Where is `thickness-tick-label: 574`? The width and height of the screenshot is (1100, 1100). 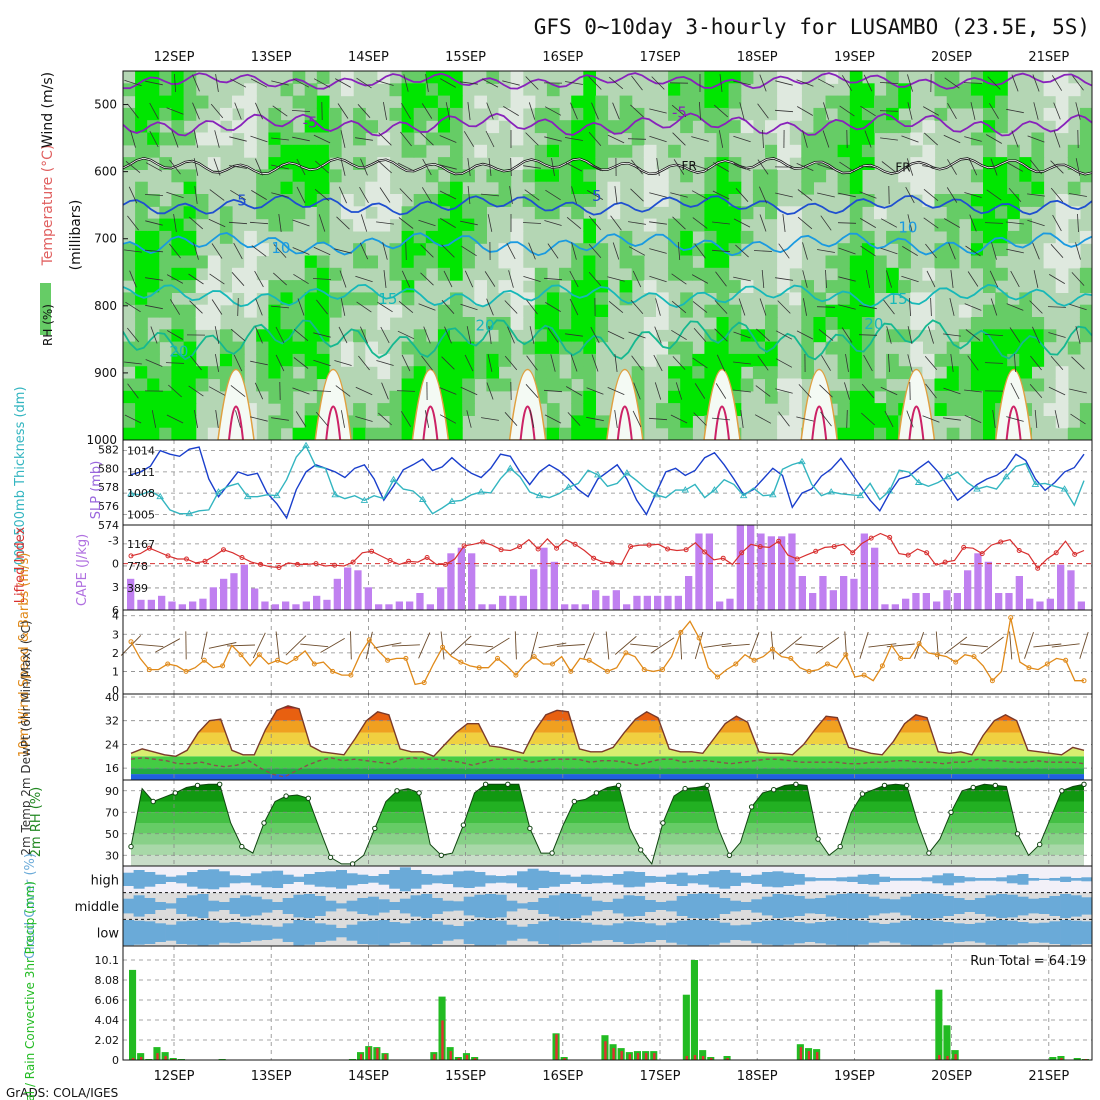
thickness-tick-label: 574 is located at coordinates (108, 525).